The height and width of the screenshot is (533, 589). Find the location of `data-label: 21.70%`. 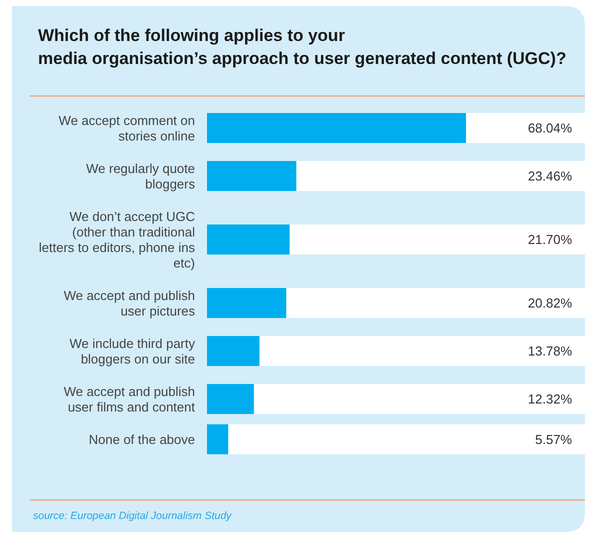

data-label: 21.70% is located at coordinates (550, 239).